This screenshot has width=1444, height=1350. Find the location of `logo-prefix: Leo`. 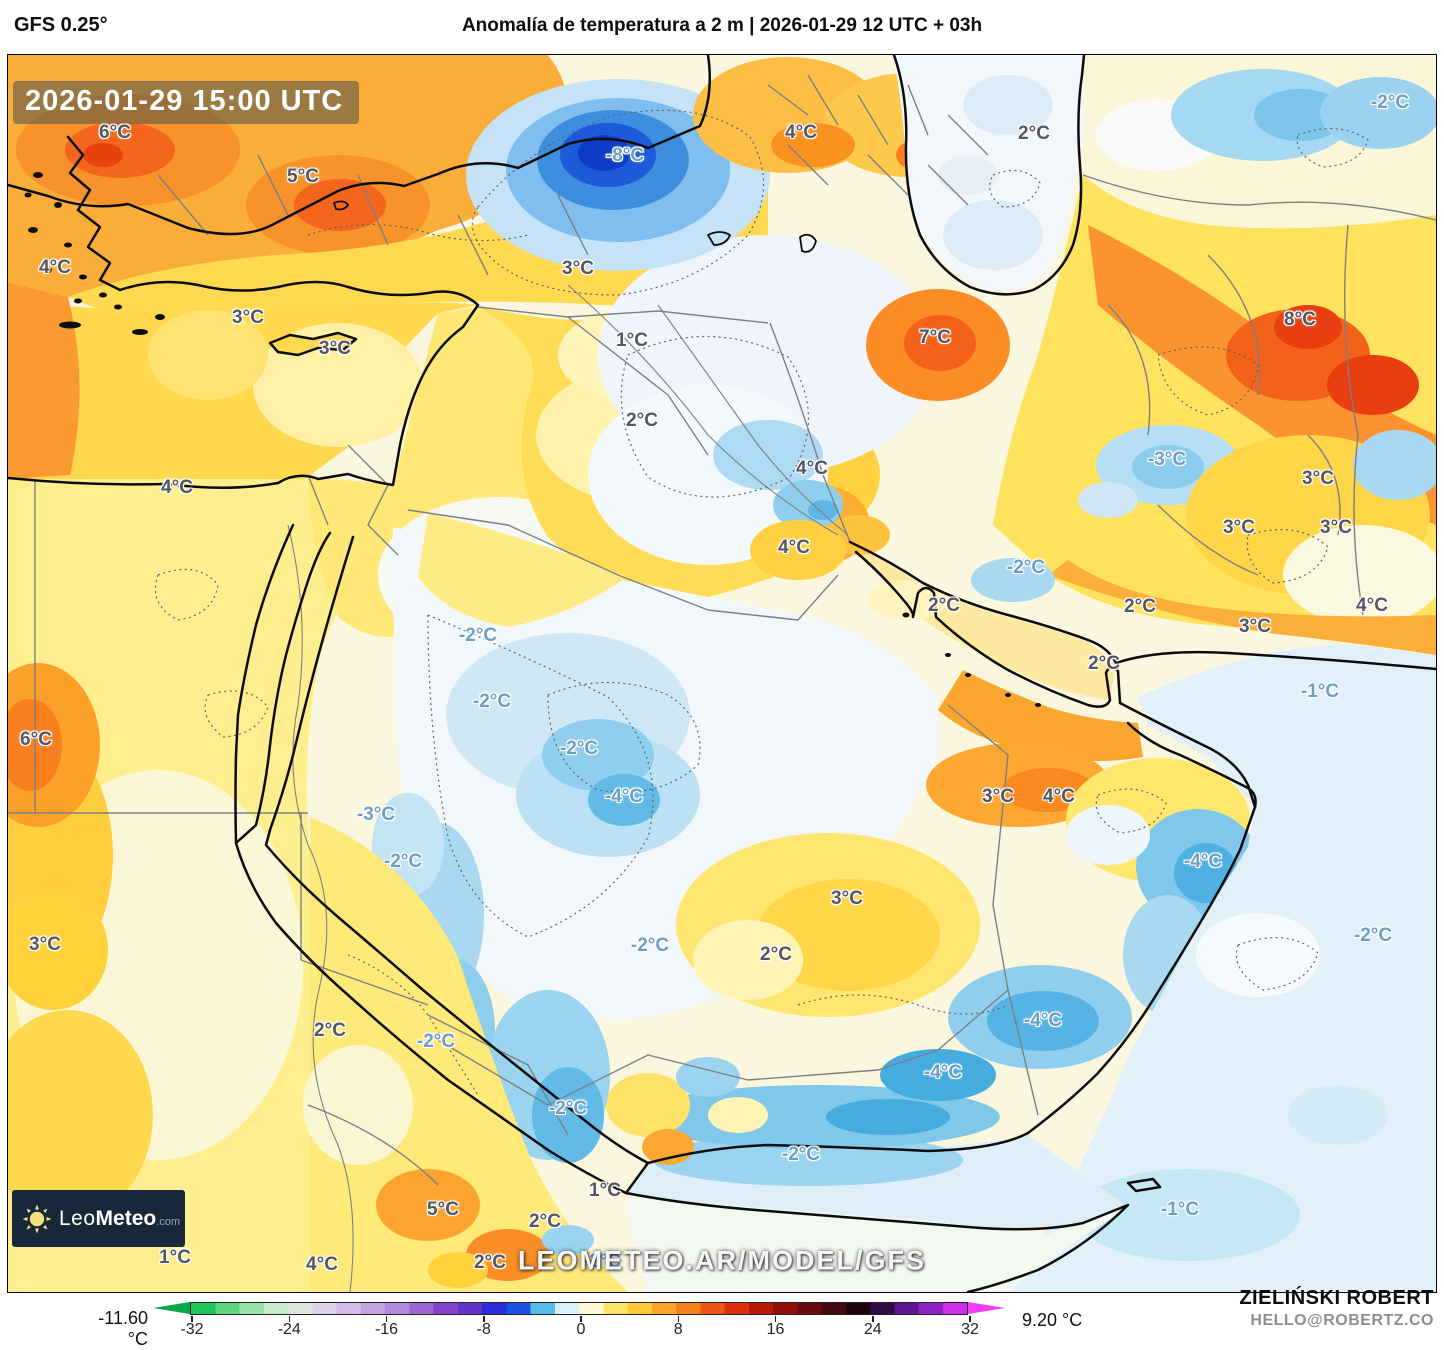

logo-prefix: Leo is located at coordinates (77, 1218).